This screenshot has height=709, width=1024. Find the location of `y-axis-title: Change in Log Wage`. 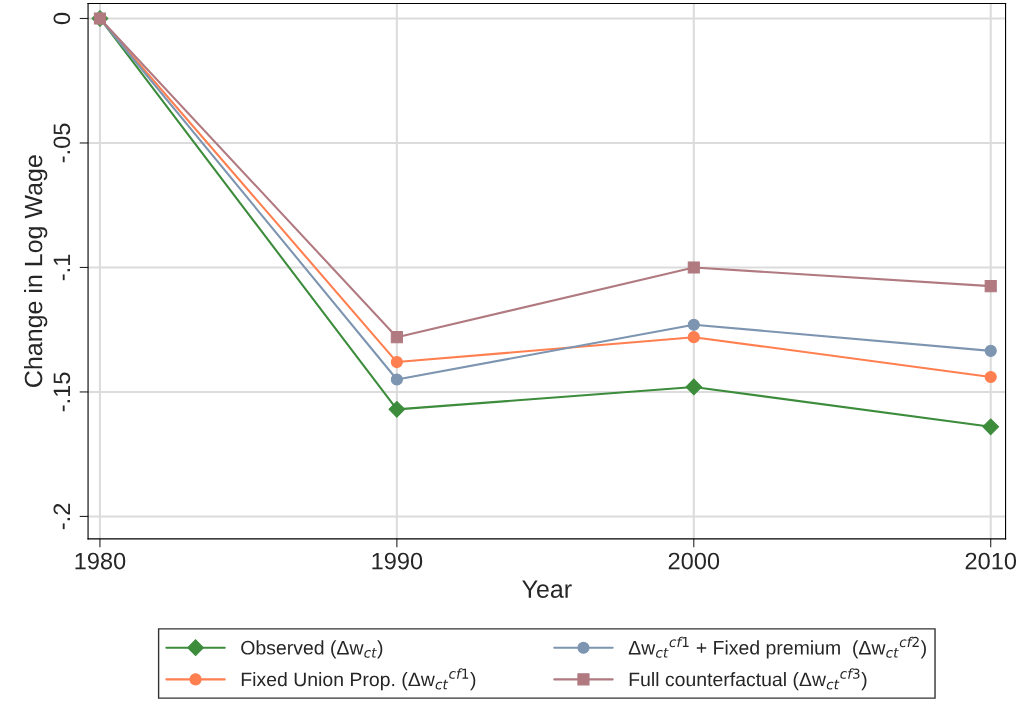

y-axis-title: Change in Log Wage is located at coordinates (36, 271).